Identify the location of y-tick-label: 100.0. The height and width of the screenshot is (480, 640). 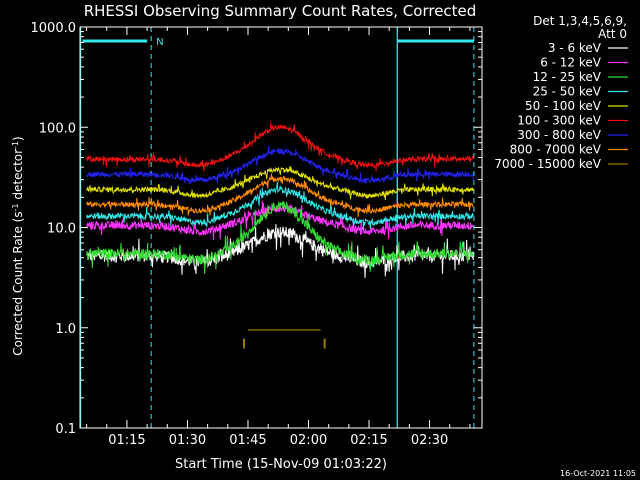
(57, 128).